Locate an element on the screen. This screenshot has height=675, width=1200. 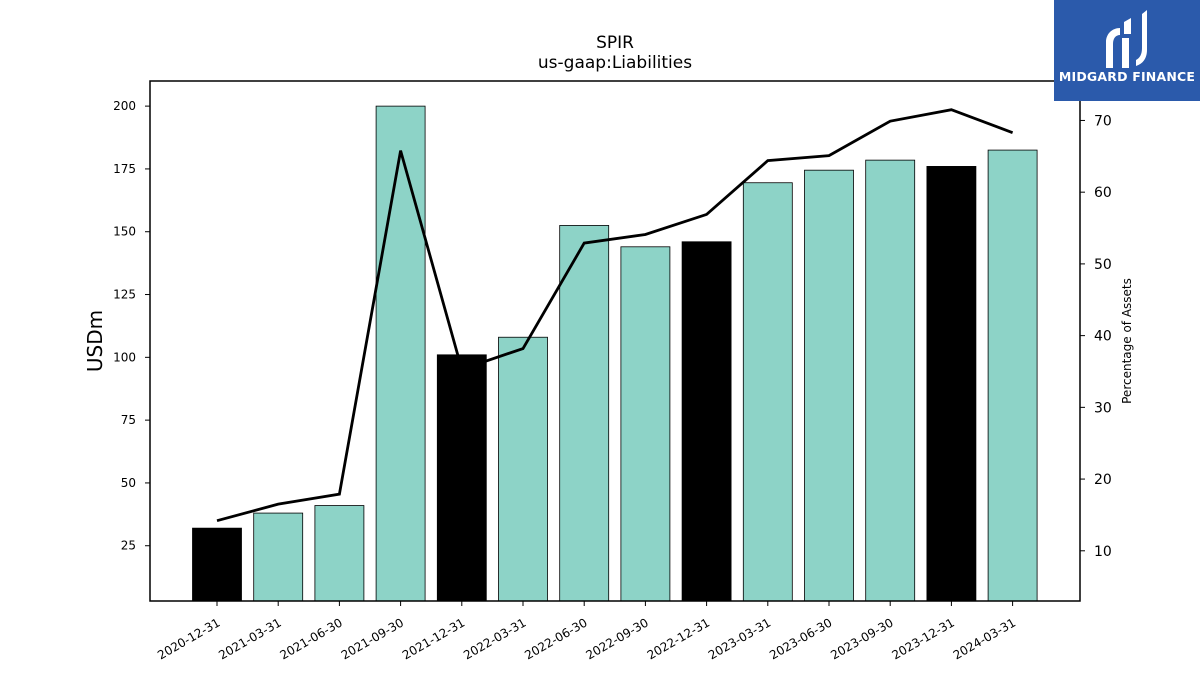
y2-tick-label: 50 is located at coordinates (1103, 265).